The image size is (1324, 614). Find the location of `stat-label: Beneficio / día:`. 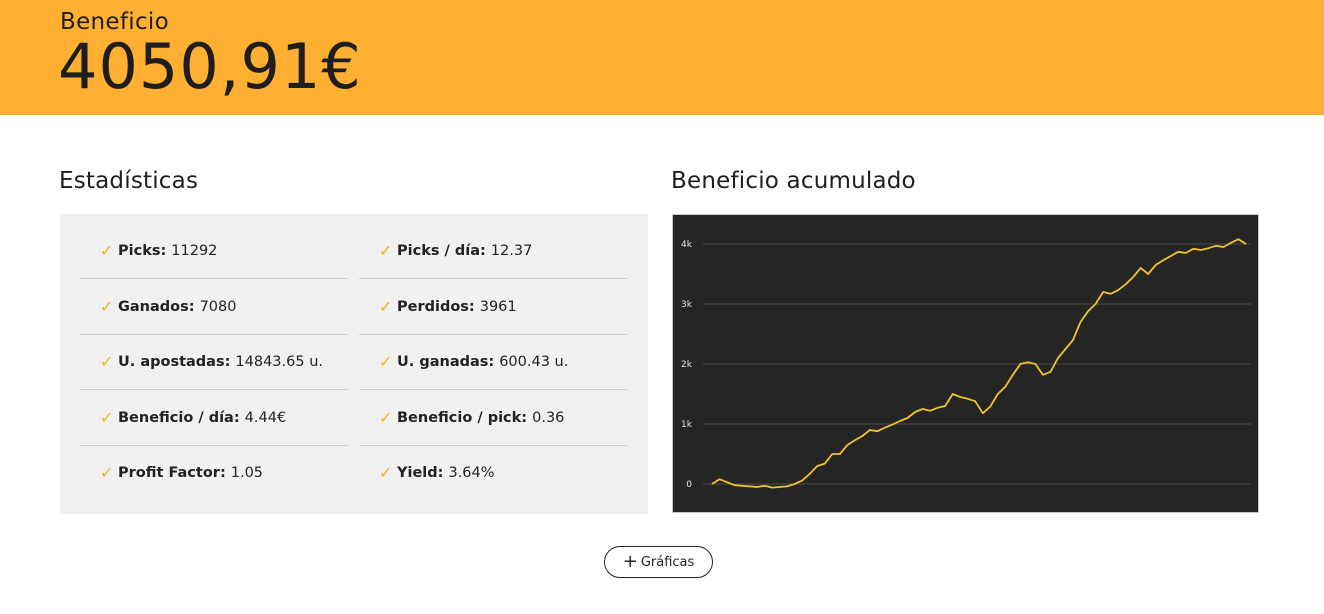

stat-label: Beneficio / día: is located at coordinates (179, 417).